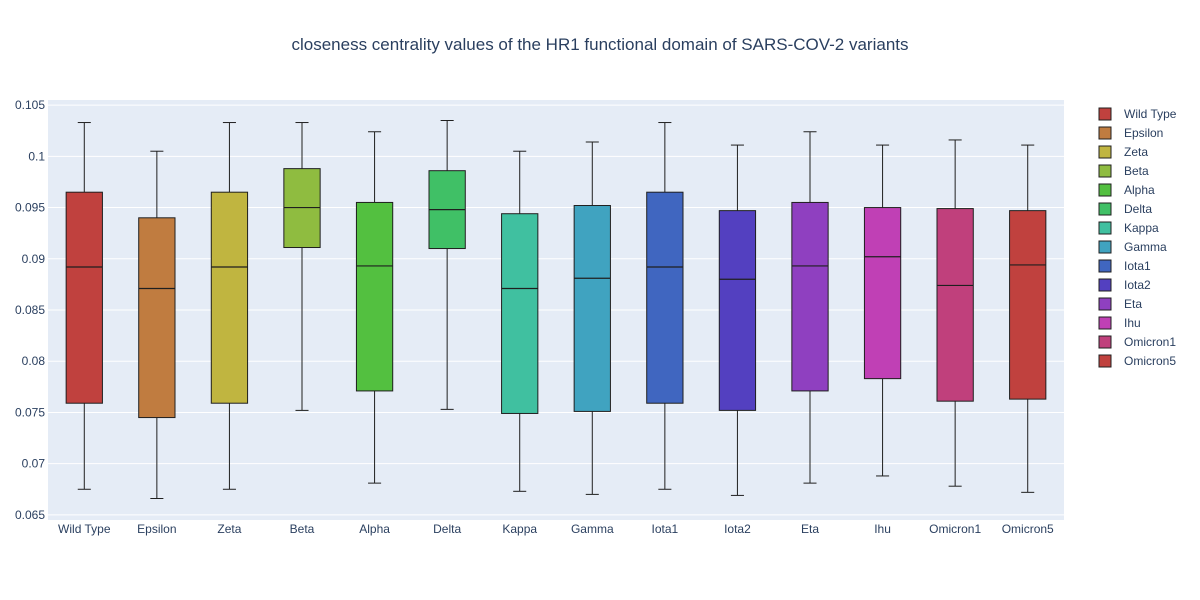 This screenshot has width=1200, height=600. I want to click on legend-label: Omicron5, so click(1150, 361).